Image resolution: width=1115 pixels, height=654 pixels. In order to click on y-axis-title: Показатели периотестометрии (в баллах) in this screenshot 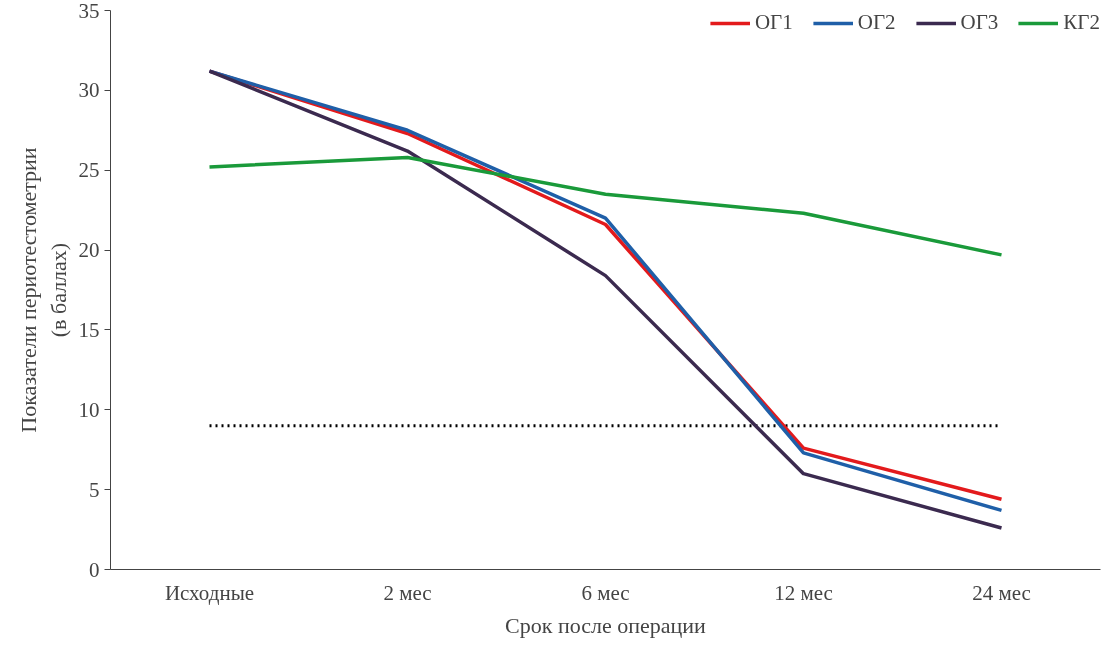, I will do `click(43, 290)`.